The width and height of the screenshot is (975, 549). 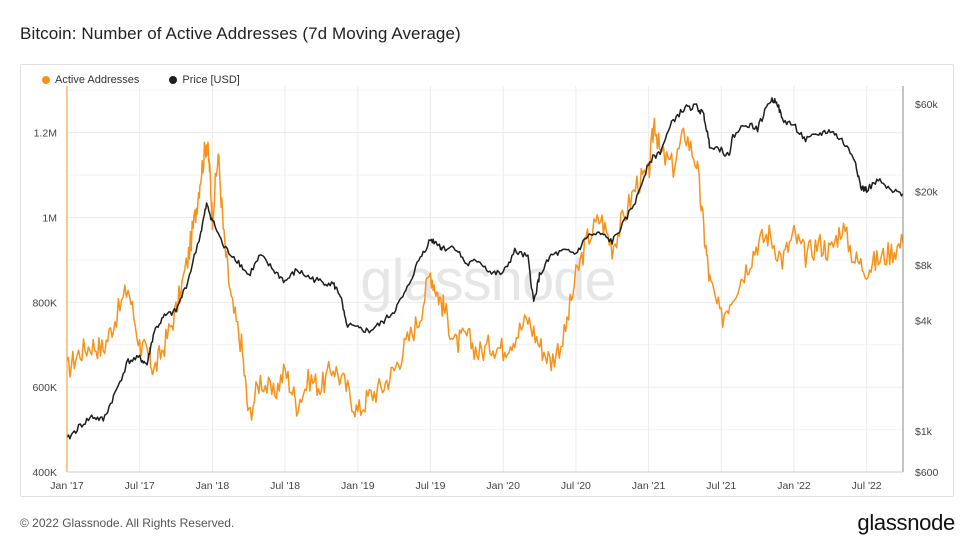 What do you see at coordinates (927, 473) in the screenshot?
I see `y-right-tick-label: $600` at bounding box center [927, 473].